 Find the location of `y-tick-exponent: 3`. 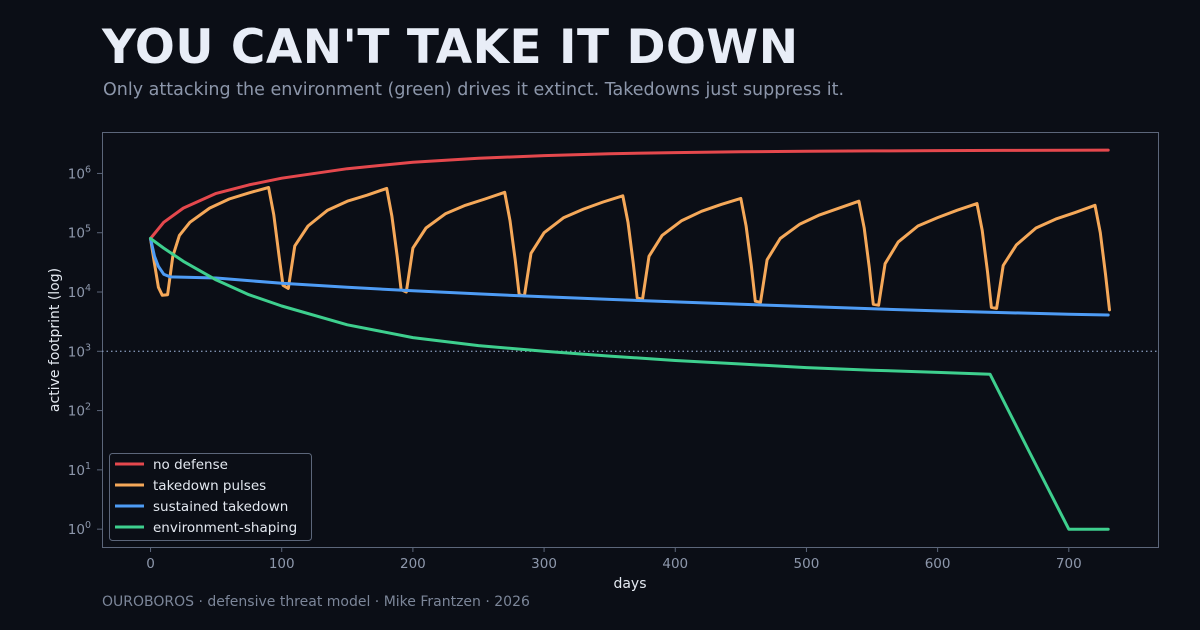

y-tick-exponent: 3 is located at coordinates (88, 347).